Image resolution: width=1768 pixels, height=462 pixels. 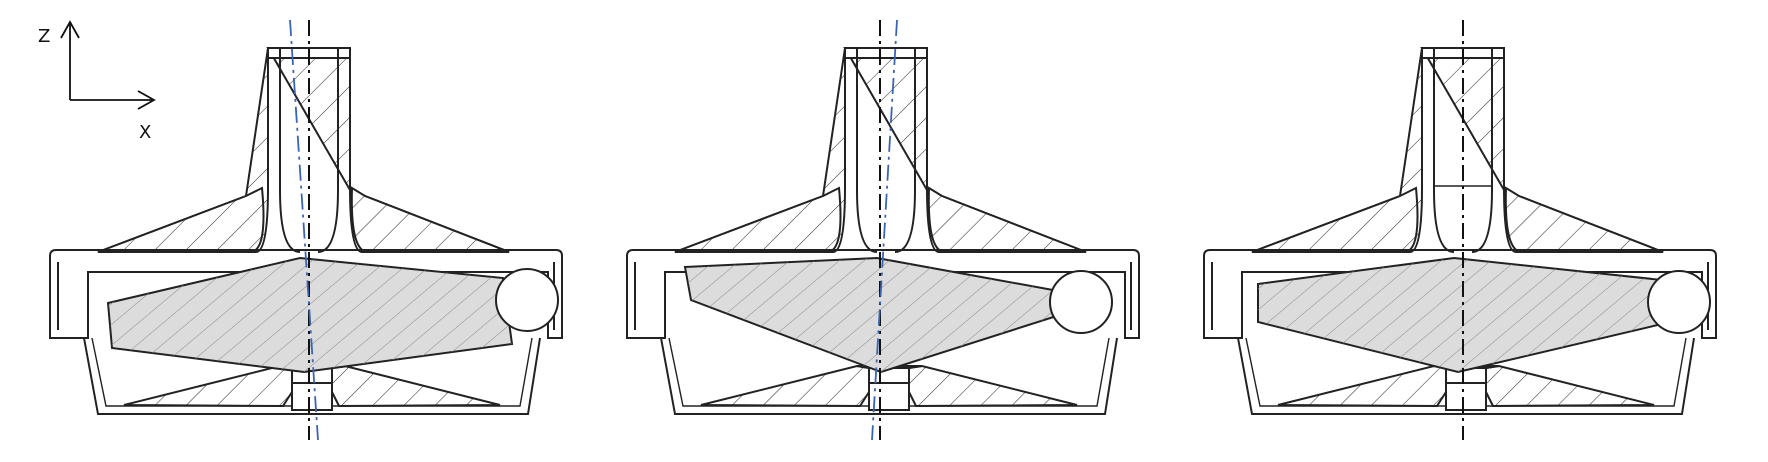 I want to click on x-axis-label: X, so click(x=145, y=132).